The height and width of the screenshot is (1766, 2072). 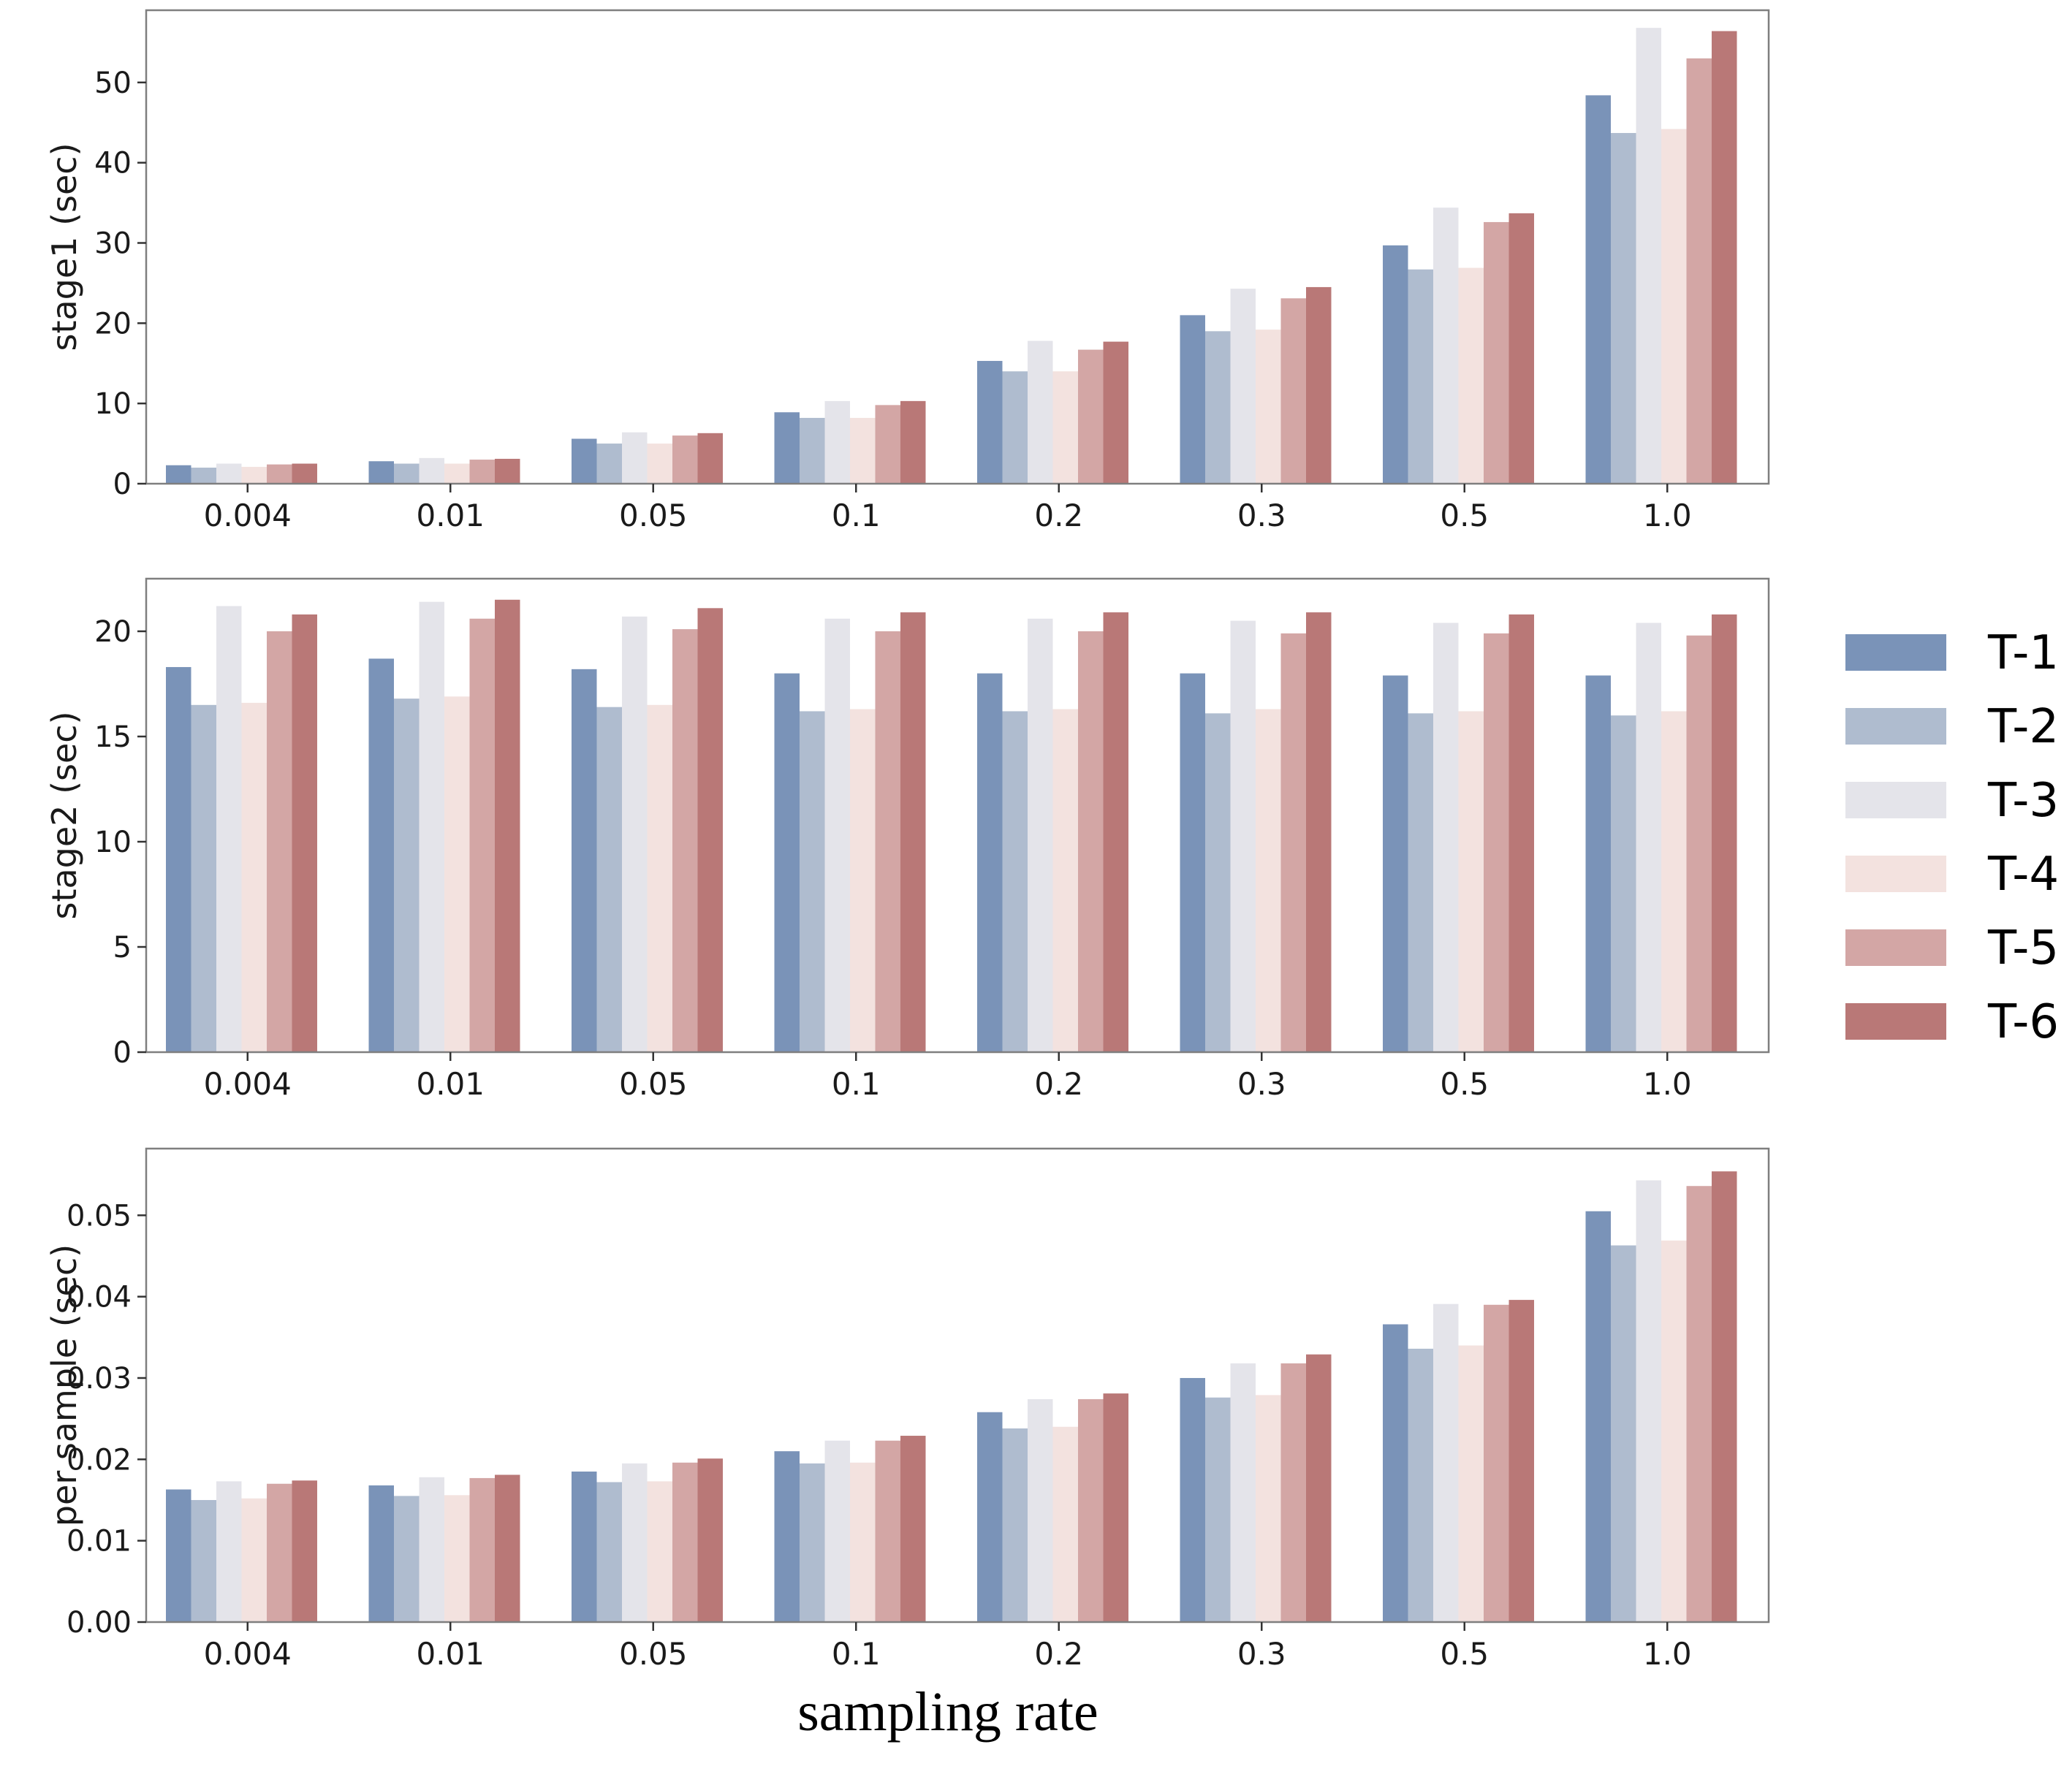 I want to click on y-axis-title: stage2 (sec), so click(x=64, y=815).